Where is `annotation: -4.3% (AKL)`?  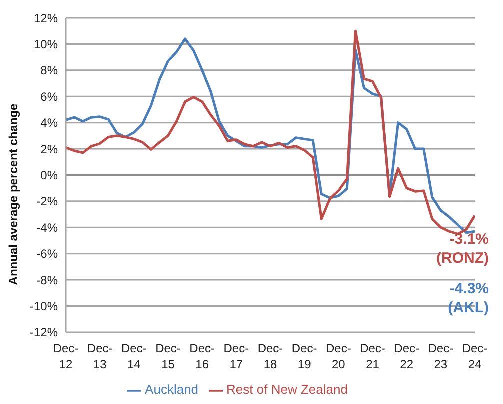 annotation: -4.3% (AKL) is located at coordinates (468, 298).